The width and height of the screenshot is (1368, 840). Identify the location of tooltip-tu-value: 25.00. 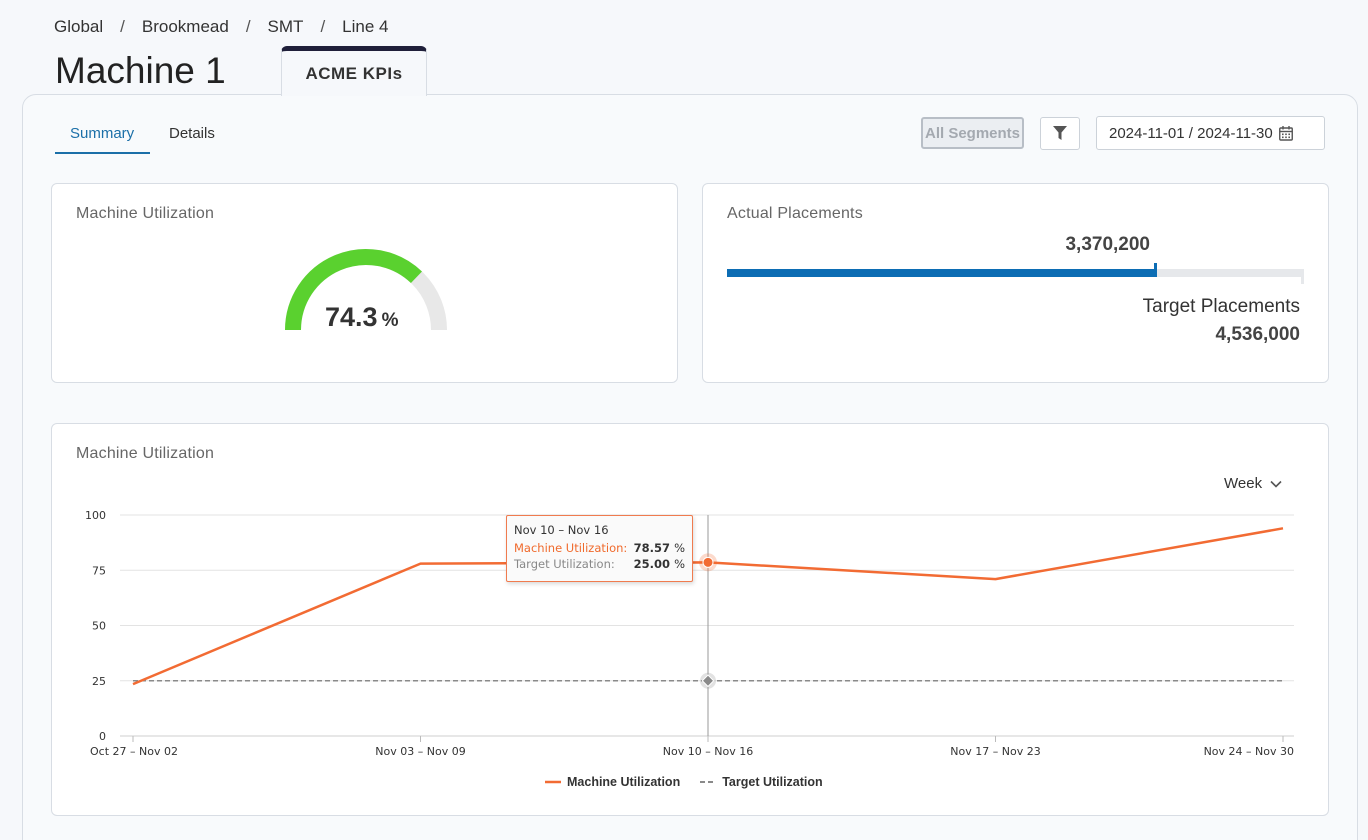
(652, 564).